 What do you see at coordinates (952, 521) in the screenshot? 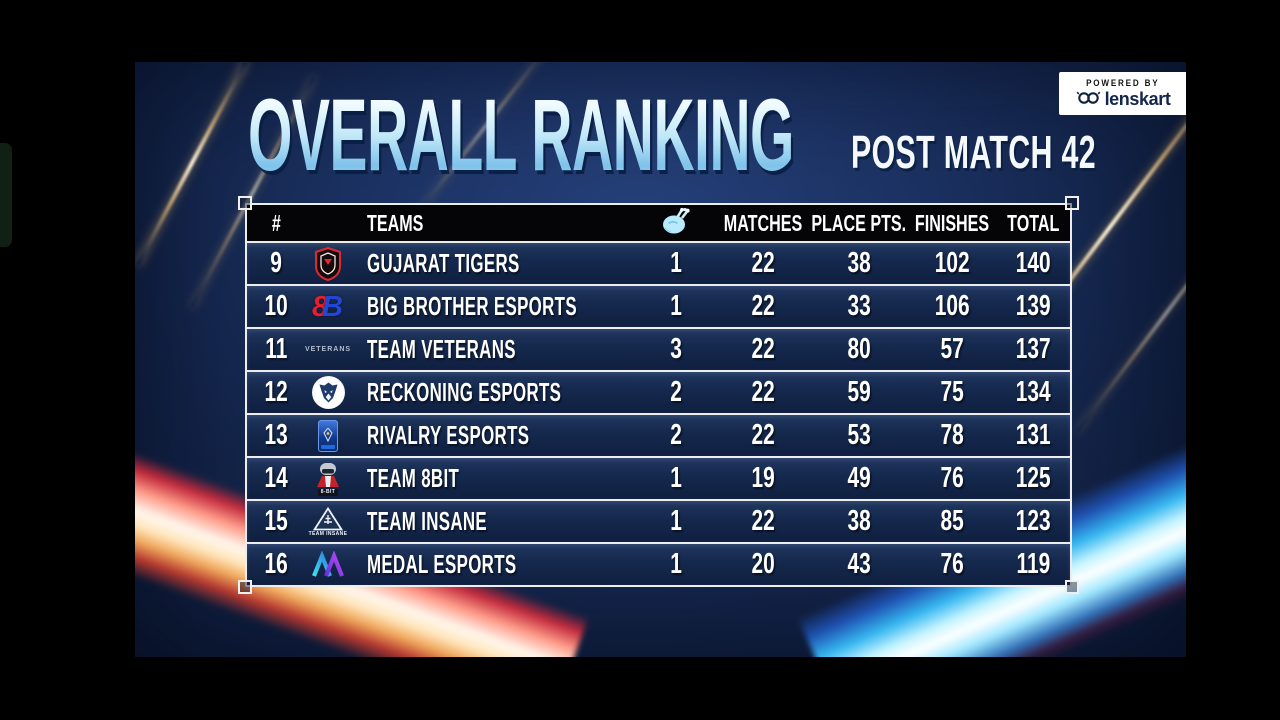
I see `finishes-count: 85` at bounding box center [952, 521].